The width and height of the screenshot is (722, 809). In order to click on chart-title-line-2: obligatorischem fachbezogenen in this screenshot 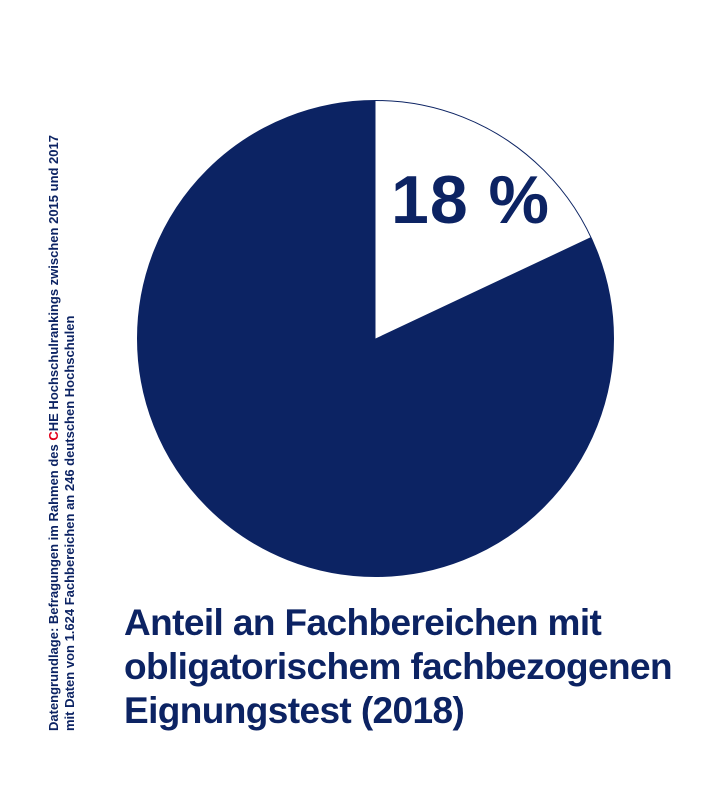, I will do `click(398, 666)`.